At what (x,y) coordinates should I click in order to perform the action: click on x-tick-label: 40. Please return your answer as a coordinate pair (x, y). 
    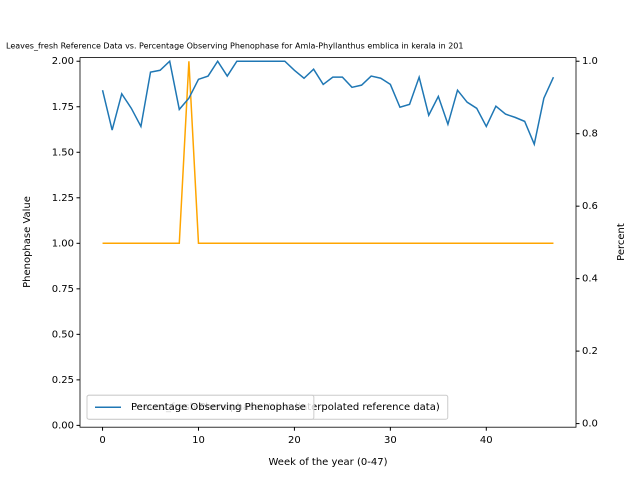
    Looking at the image, I should click on (486, 440).